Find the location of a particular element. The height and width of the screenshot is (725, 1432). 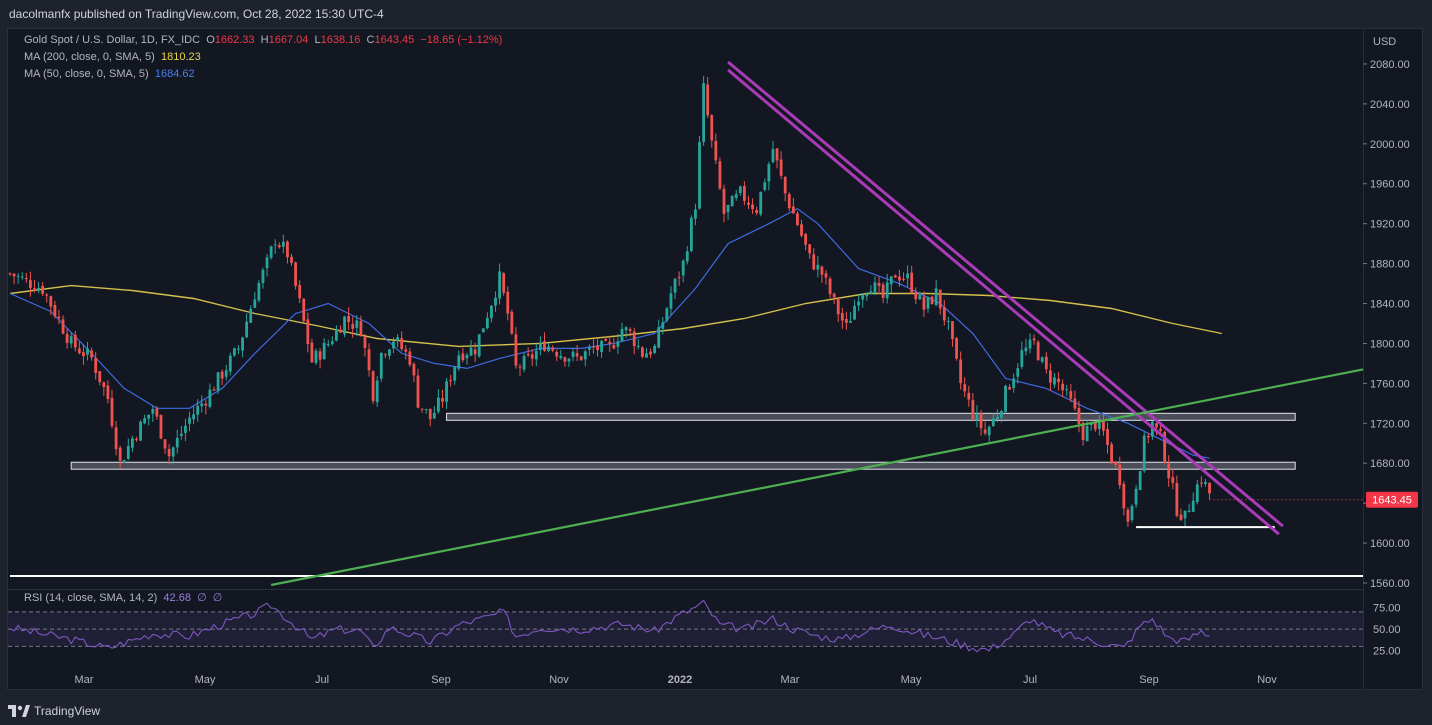

price-tick-label: 1760.00 is located at coordinates (1390, 384).